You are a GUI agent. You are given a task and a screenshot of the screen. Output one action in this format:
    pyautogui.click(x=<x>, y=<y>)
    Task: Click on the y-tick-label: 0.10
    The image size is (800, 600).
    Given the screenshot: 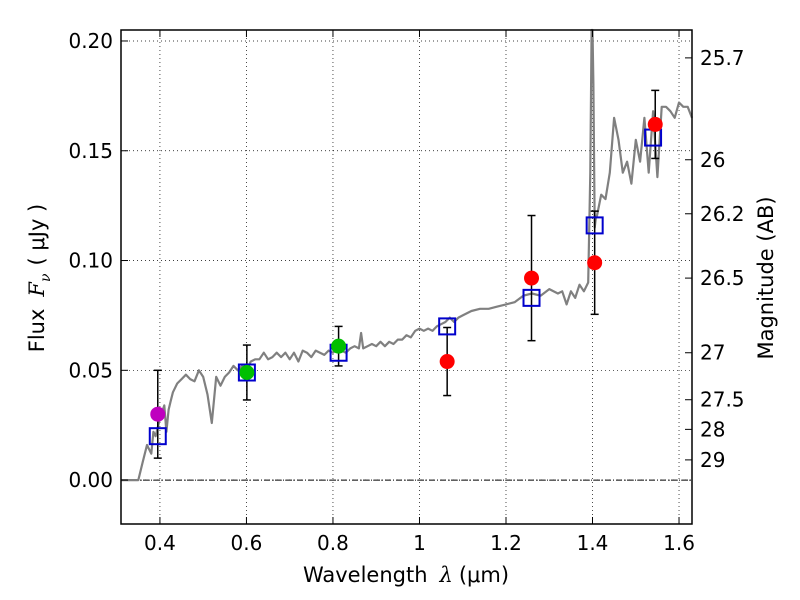 What is the action you would take?
    pyautogui.click(x=90, y=261)
    